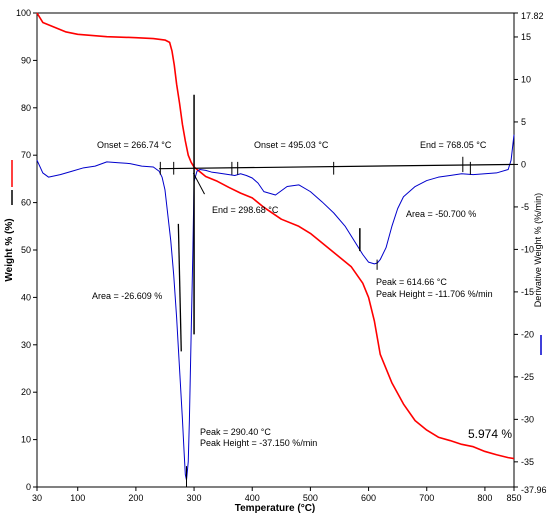  Describe the element at coordinates (526, 37) in the screenshot. I see `y2-tick-label: 15` at that location.